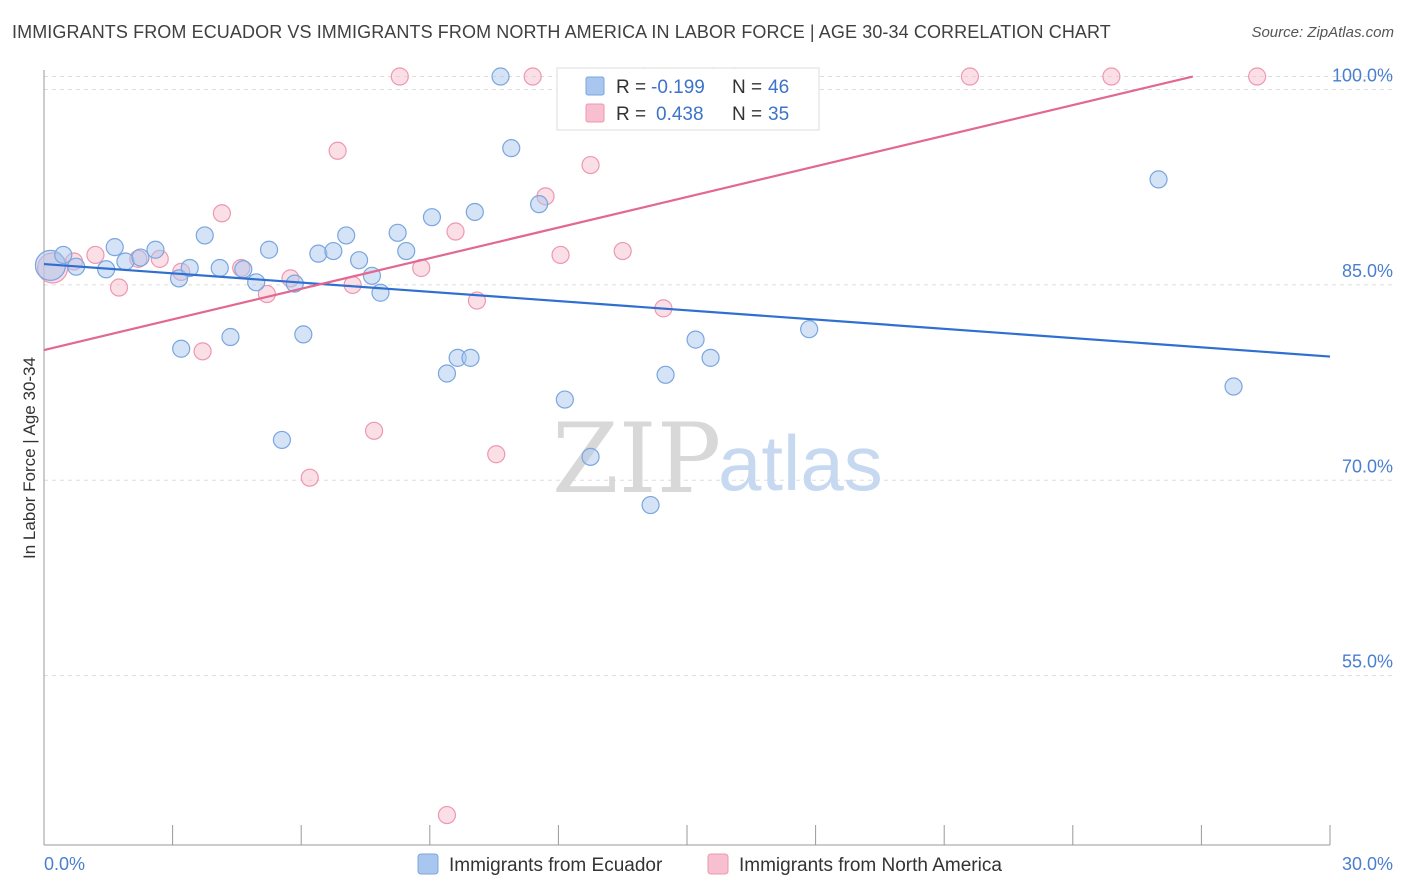 The height and width of the screenshot is (892, 1406). What do you see at coordinates (678, 87) in the screenshot?
I see `legend-r-value-ecuador: -0.199` at bounding box center [678, 87].